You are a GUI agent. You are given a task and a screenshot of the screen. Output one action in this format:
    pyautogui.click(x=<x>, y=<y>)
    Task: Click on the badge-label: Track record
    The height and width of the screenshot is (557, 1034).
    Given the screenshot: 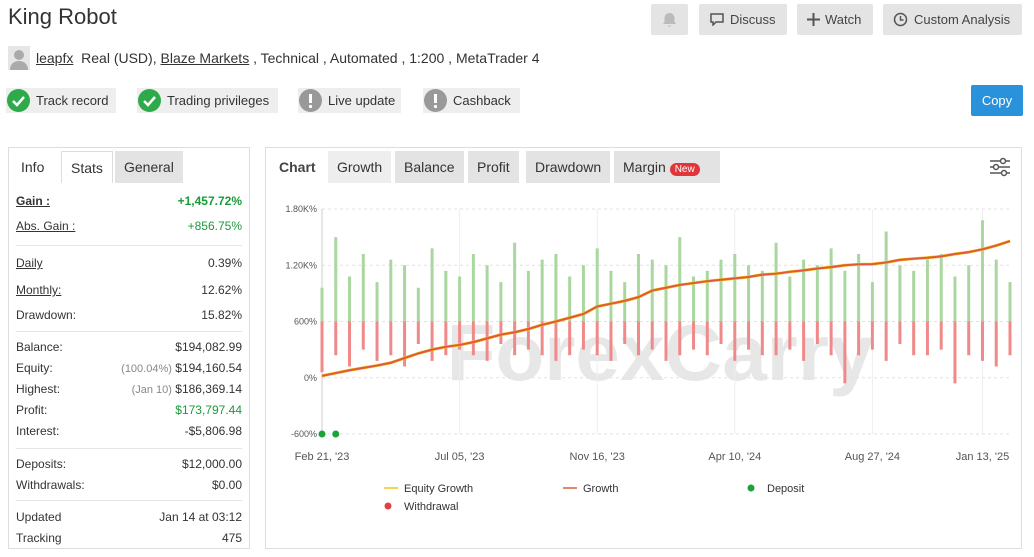 What is the action you would take?
    pyautogui.click(x=72, y=100)
    